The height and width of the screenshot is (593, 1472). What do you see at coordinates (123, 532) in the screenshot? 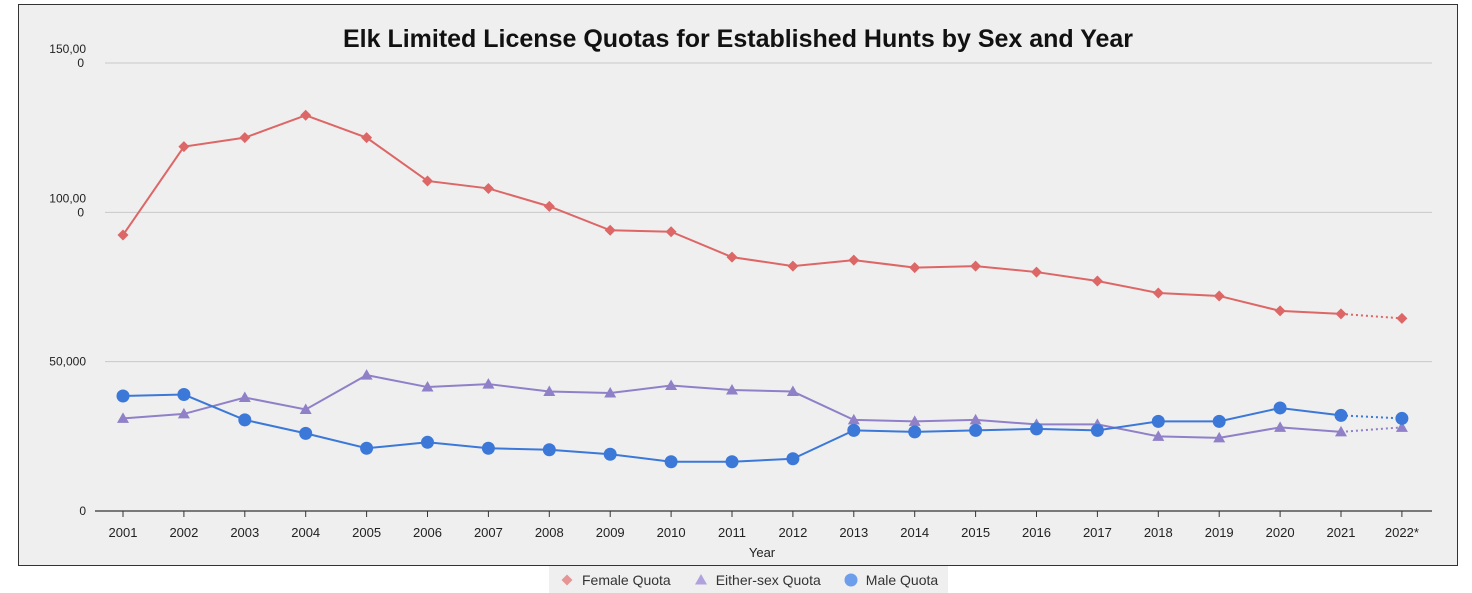
I see `x-tick-label: 2001` at bounding box center [123, 532].